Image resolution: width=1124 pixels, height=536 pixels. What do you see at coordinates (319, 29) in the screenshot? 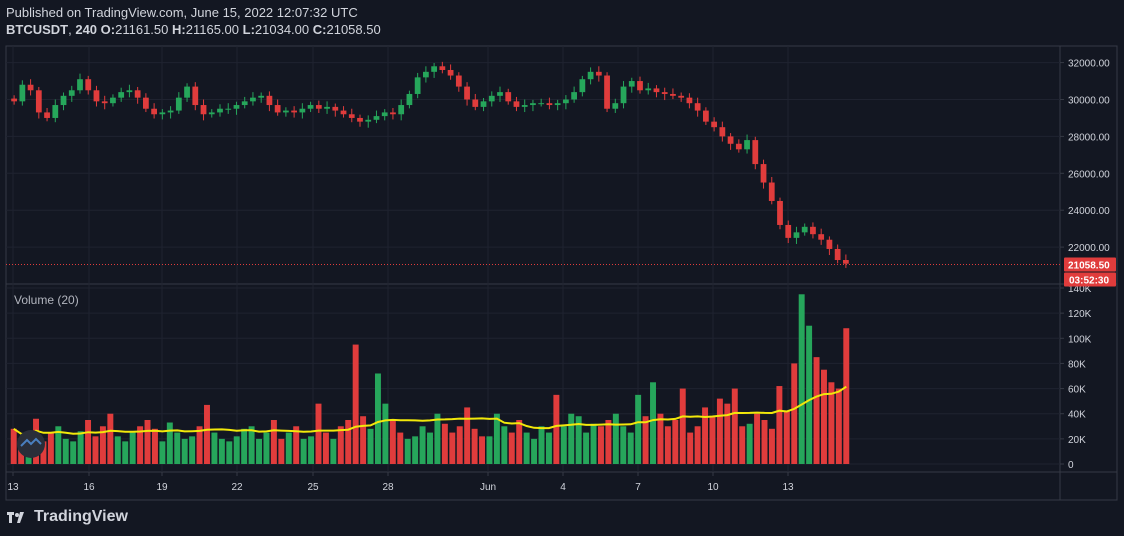
I see `close-label: C:` at bounding box center [319, 29].